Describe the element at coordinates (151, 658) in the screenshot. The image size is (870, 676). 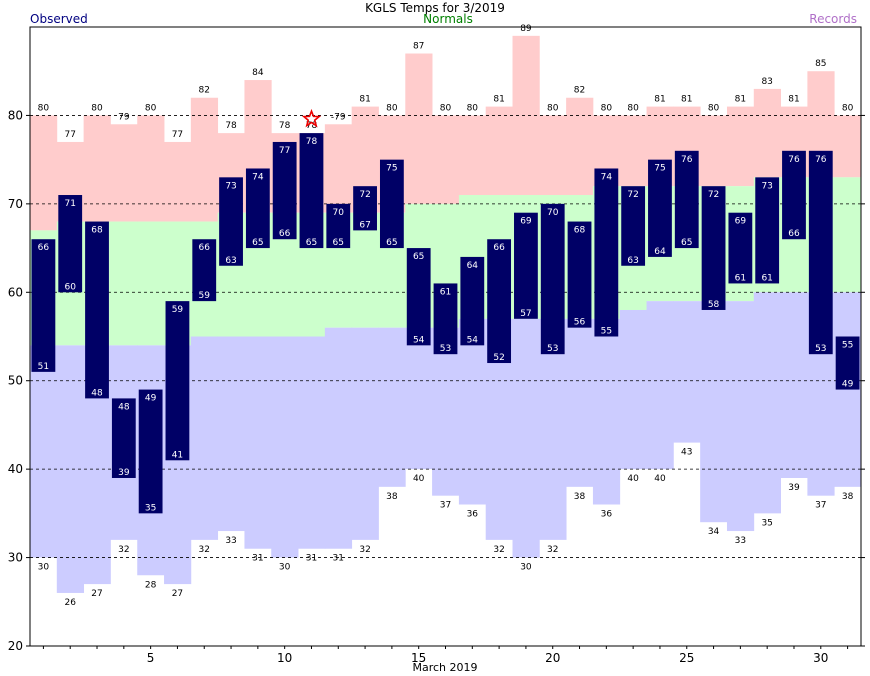
I see `x-tick-label: 5` at that location.